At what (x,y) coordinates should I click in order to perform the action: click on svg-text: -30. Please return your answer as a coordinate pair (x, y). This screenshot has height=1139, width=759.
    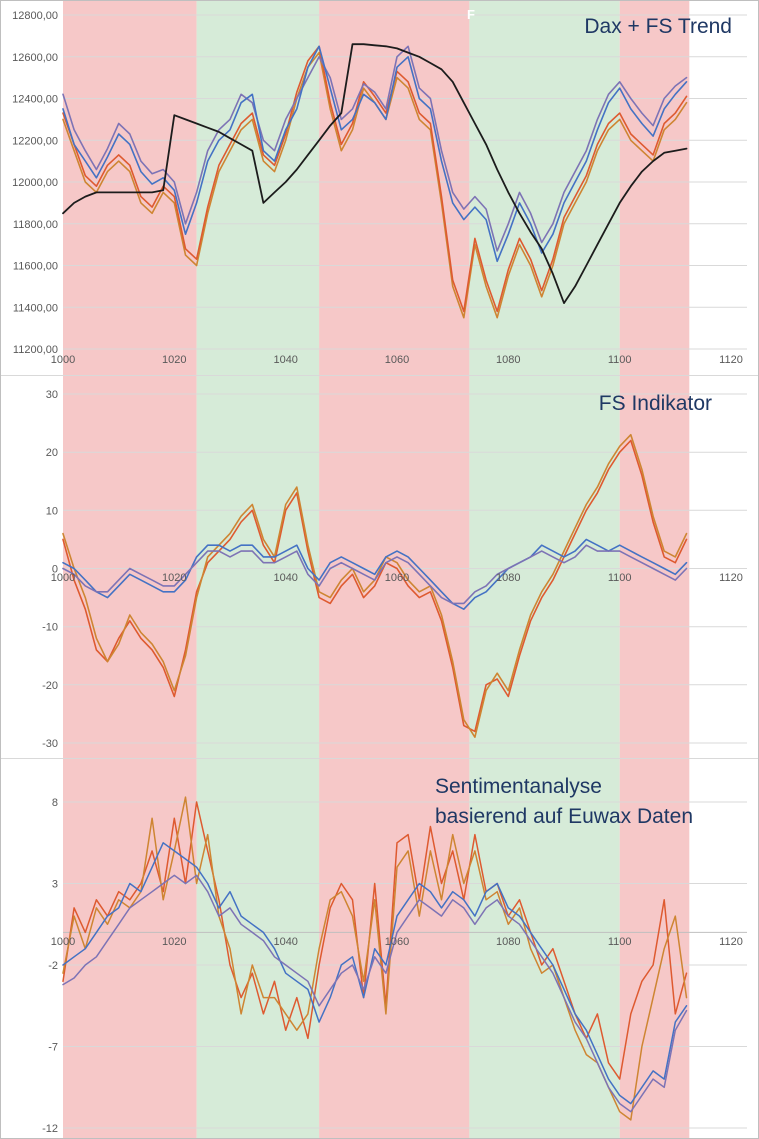
    Looking at the image, I should click on (50, 744).